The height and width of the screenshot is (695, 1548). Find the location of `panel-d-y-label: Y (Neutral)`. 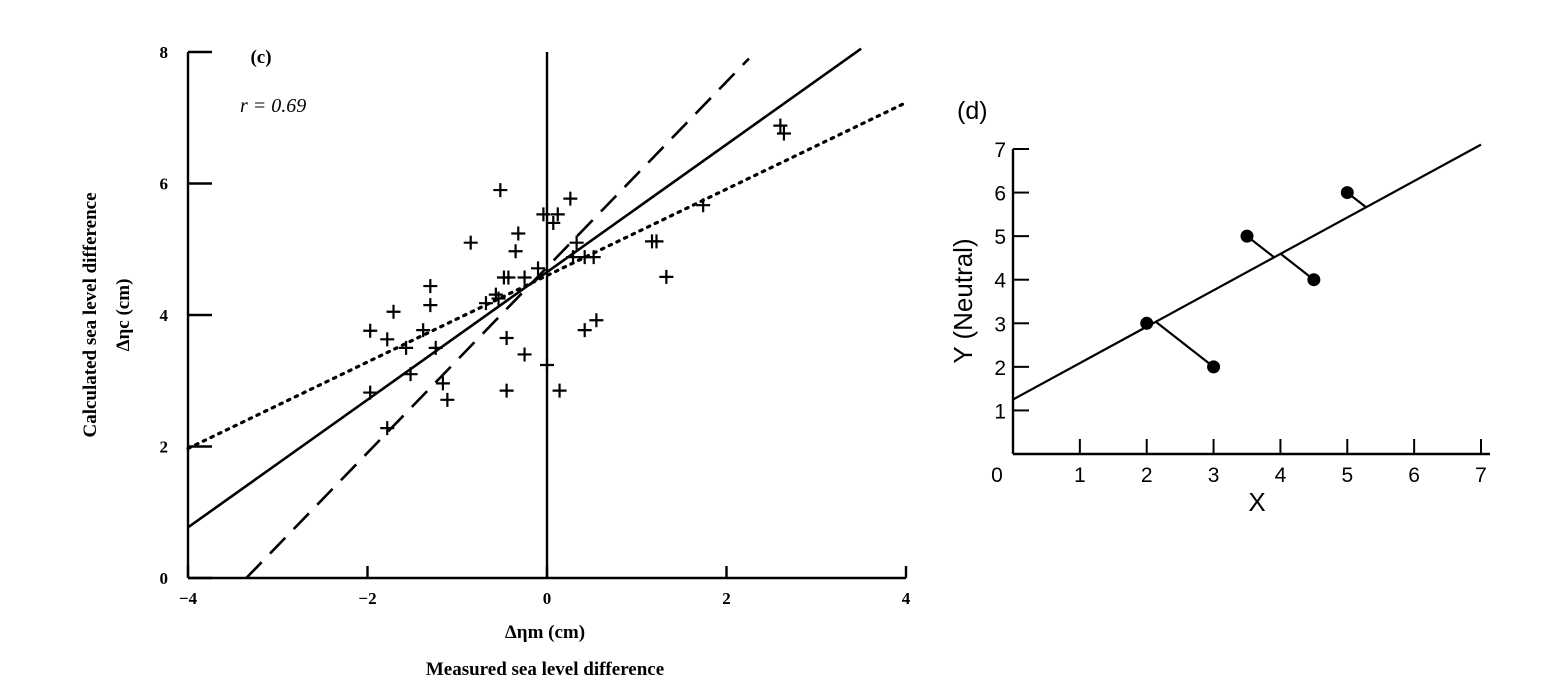

panel-d-y-label: Y (Neutral) is located at coordinates (963, 300).